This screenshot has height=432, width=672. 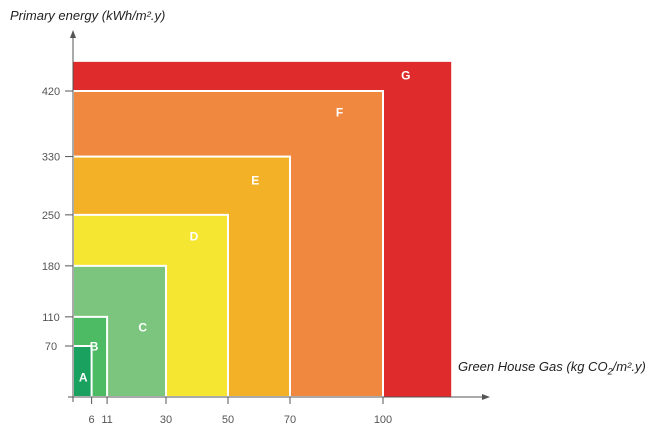 I want to click on y-tick-label-330: 330, so click(x=51, y=158).